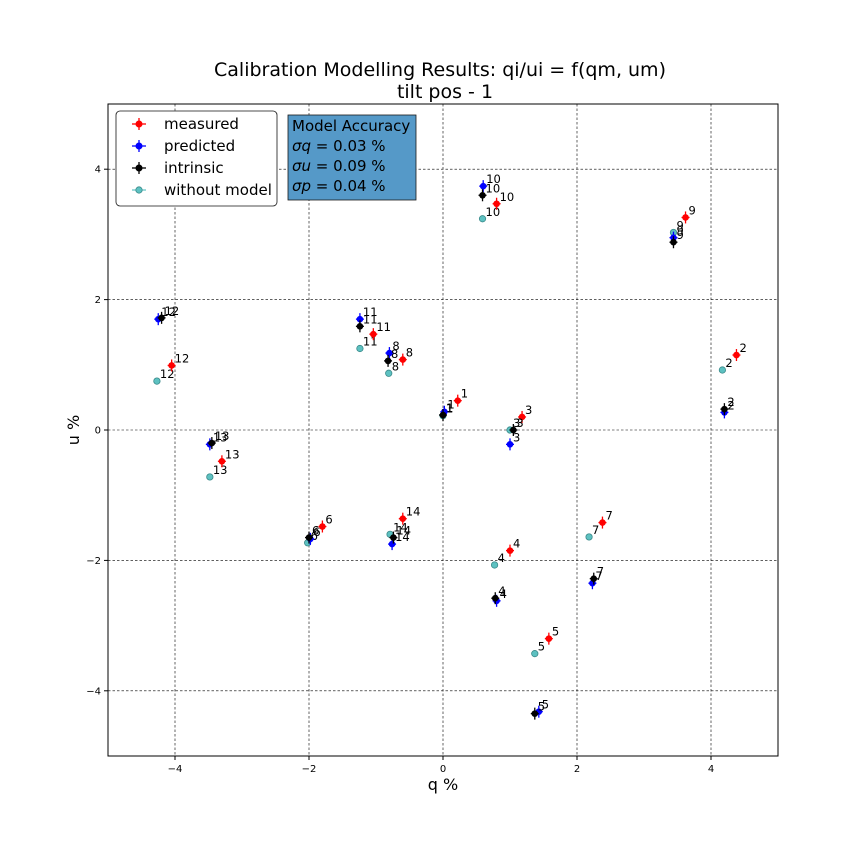 The height and width of the screenshot is (864, 864). I want to click on legend-entry-without-model: without model, so click(202, 190).